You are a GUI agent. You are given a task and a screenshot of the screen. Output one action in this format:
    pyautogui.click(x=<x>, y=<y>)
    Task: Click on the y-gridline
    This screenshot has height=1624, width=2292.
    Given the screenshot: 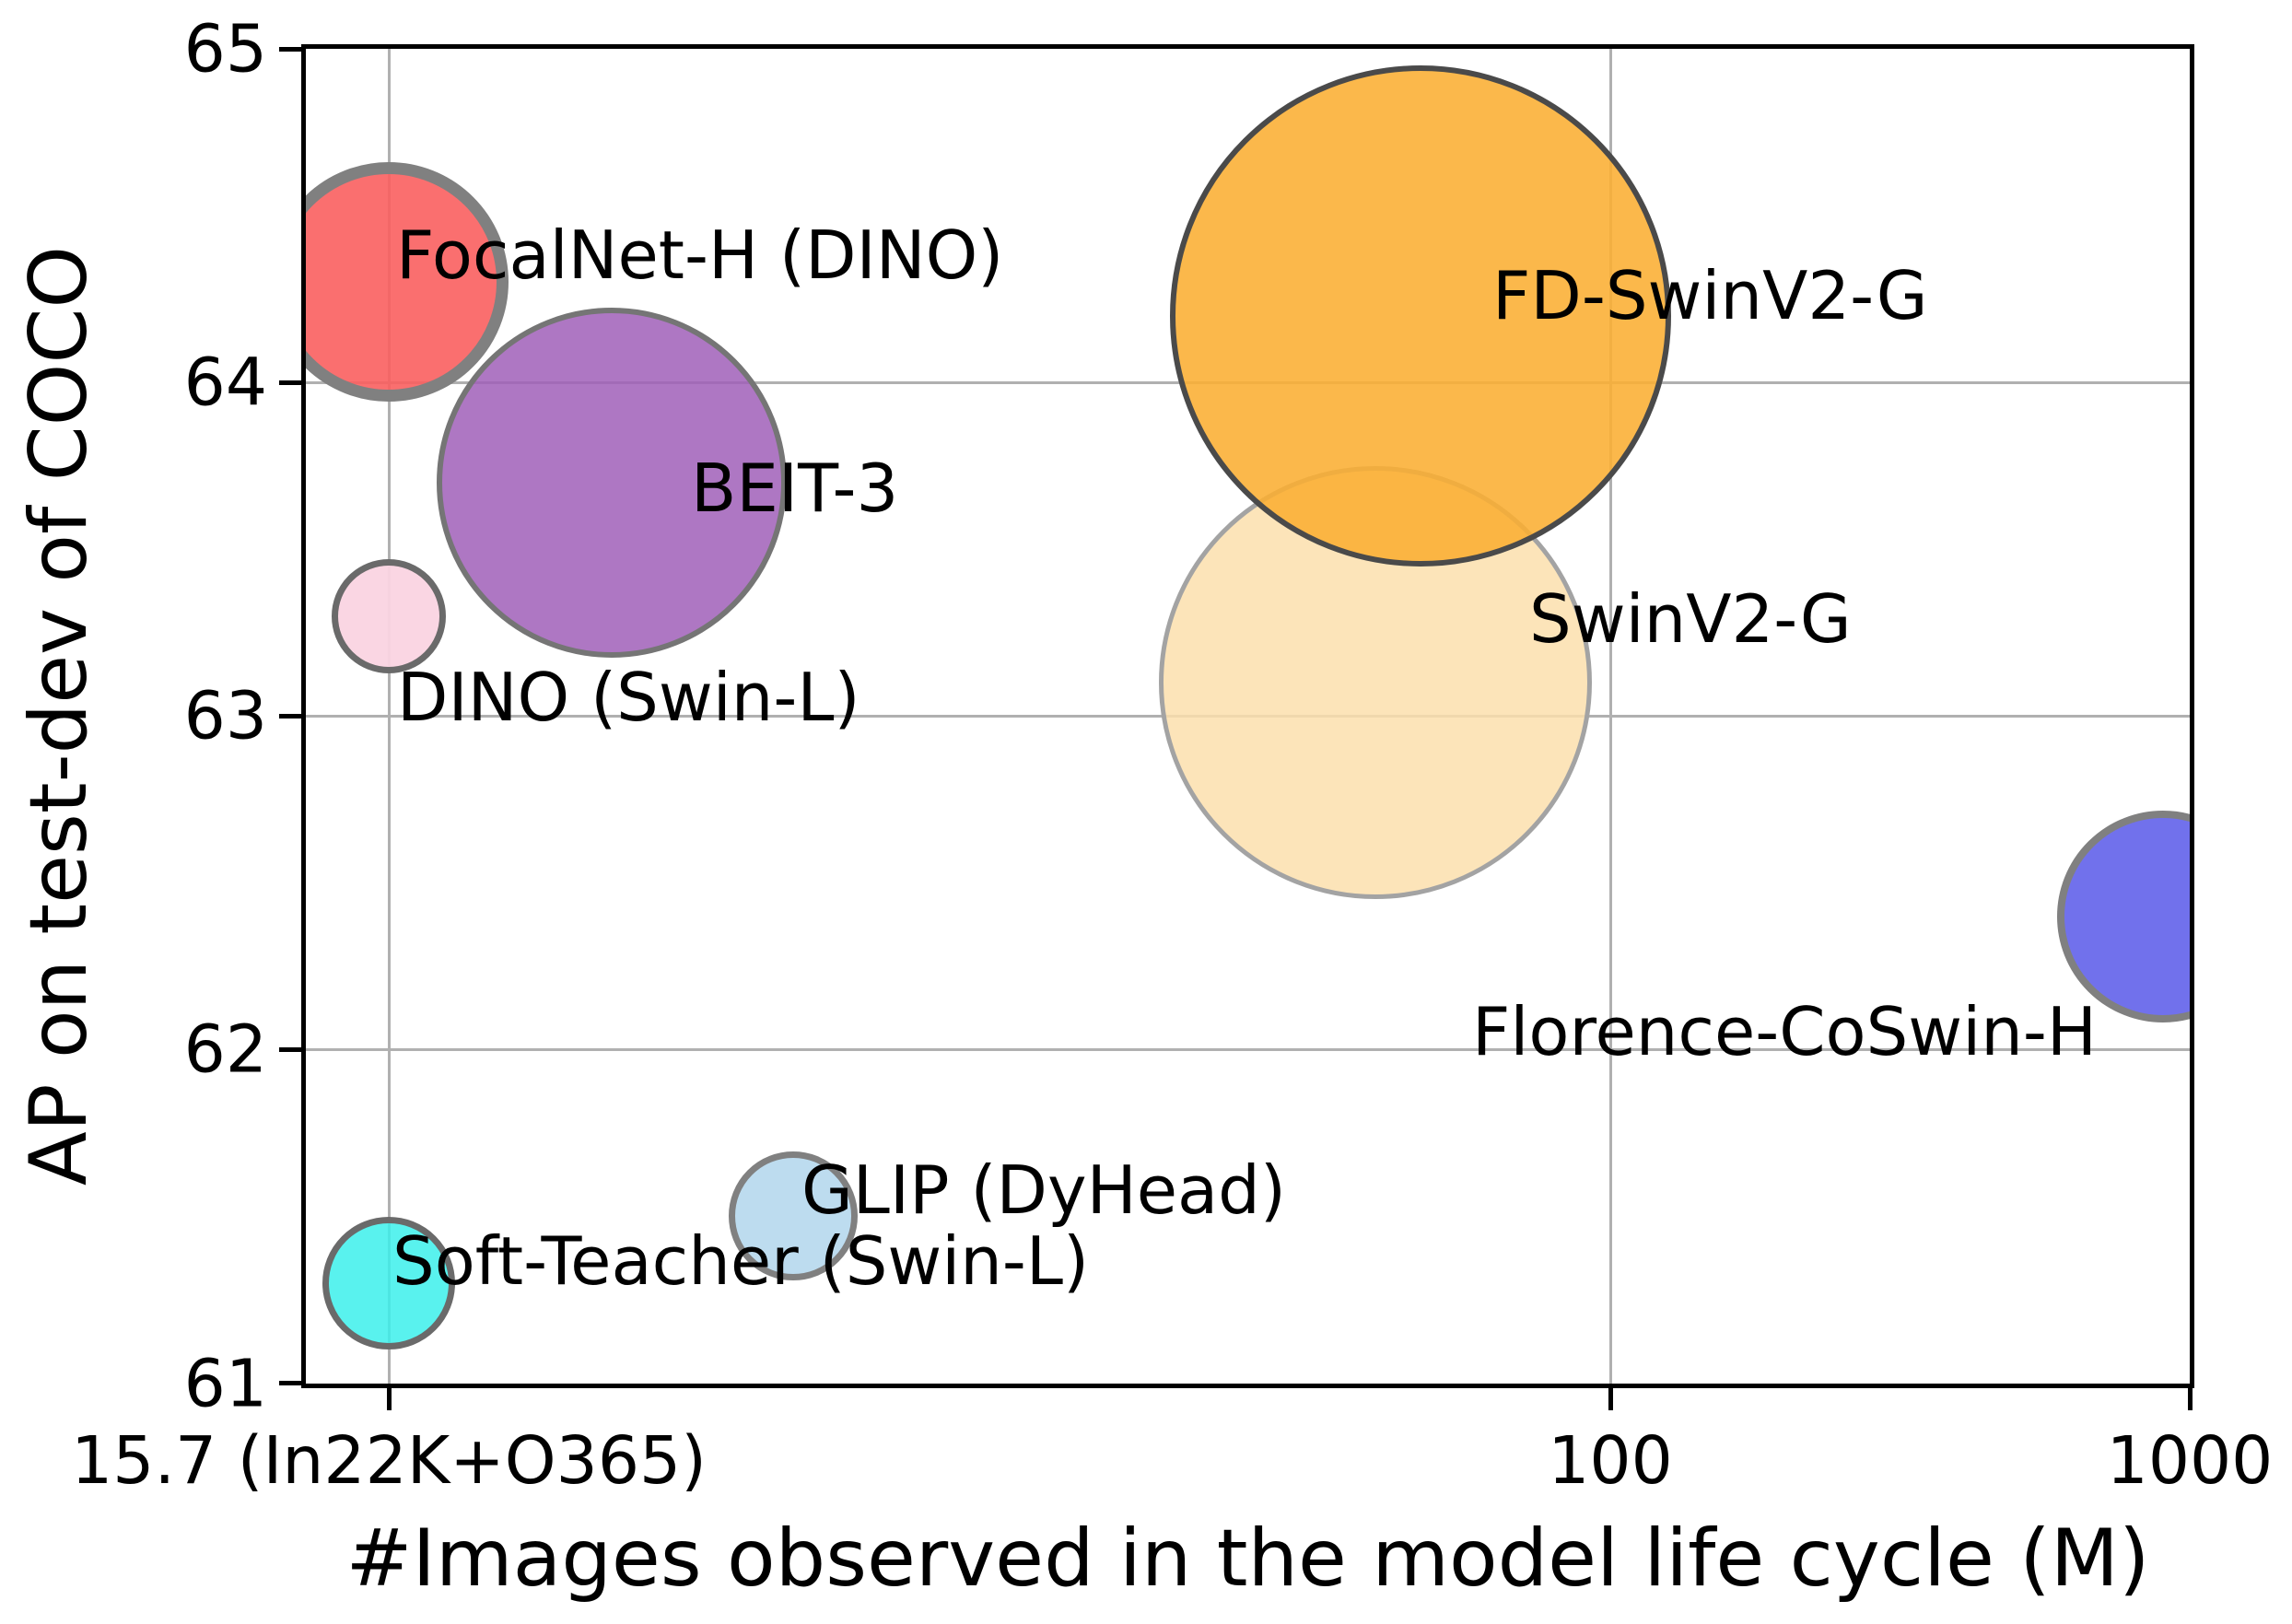 What is the action you would take?
    pyautogui.click(x=1248, y=1049)
    